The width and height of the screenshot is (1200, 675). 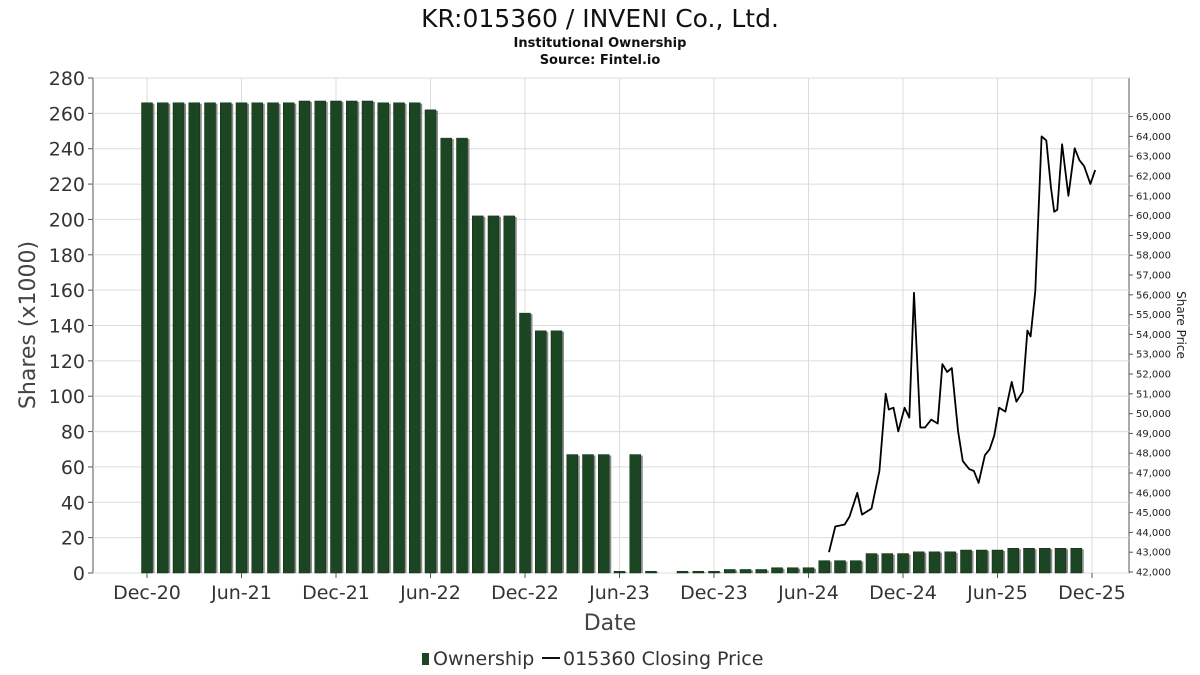 I want to click on y-tick-label: 20, so click(x=73, y=539).